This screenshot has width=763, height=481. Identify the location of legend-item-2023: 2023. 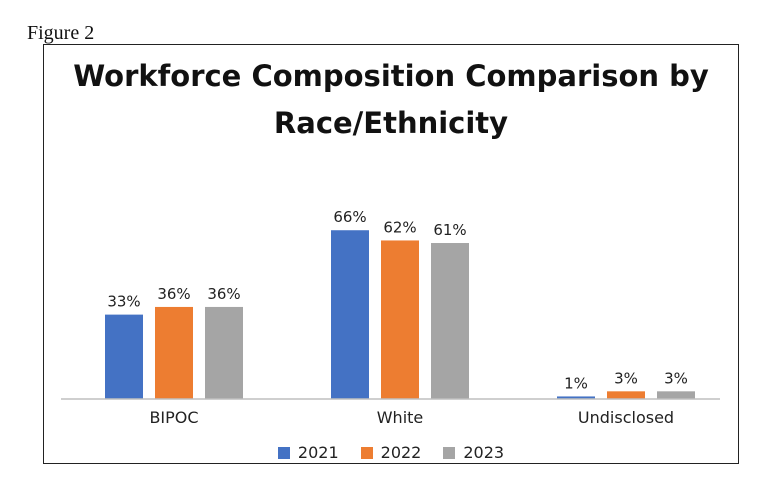
(473, 452).